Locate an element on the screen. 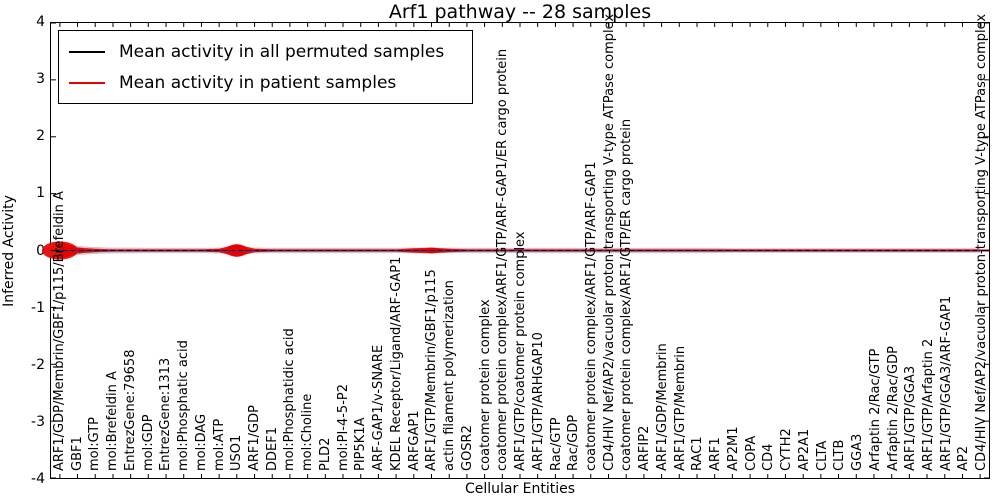 The width and height of the screenshot is (1000, 500). y-tick-label: 3 is located at coordinates (40, 79).